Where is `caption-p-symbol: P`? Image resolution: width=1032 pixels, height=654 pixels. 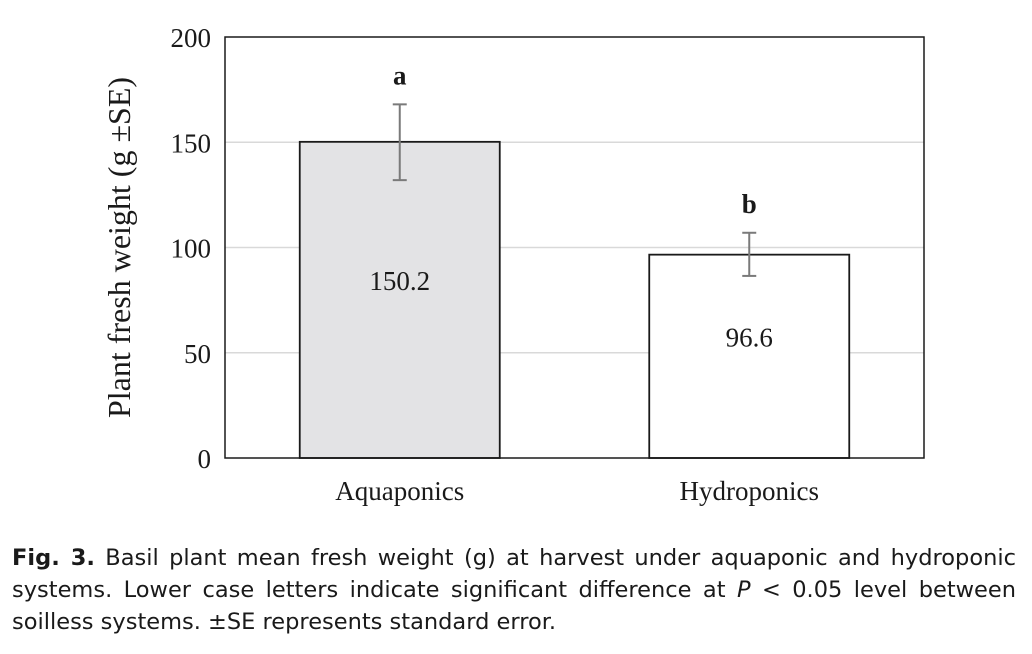
caption-p-symbol: P is located at coordinates (743, 590).